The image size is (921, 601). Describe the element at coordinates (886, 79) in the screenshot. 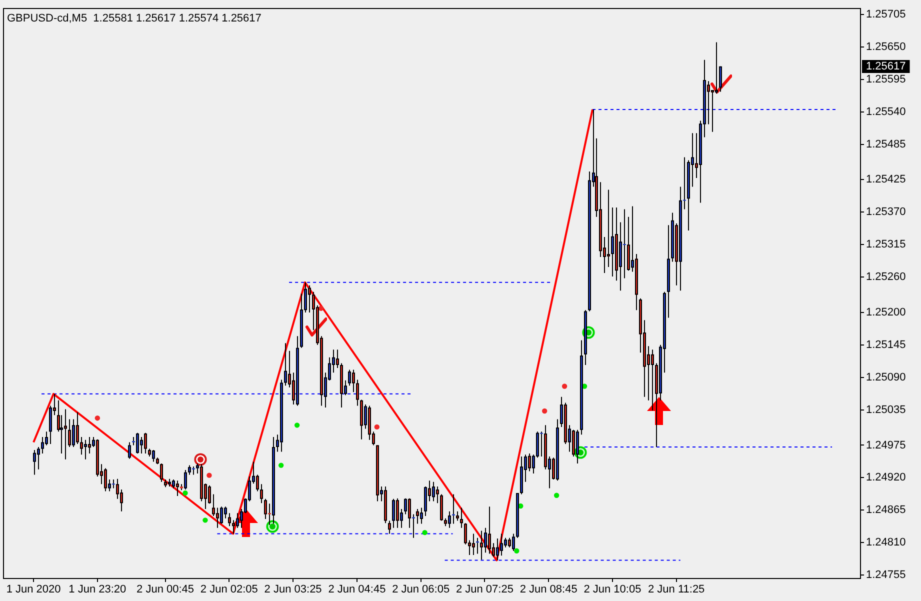

I see `y-tick-label: 1.25595` at that location.